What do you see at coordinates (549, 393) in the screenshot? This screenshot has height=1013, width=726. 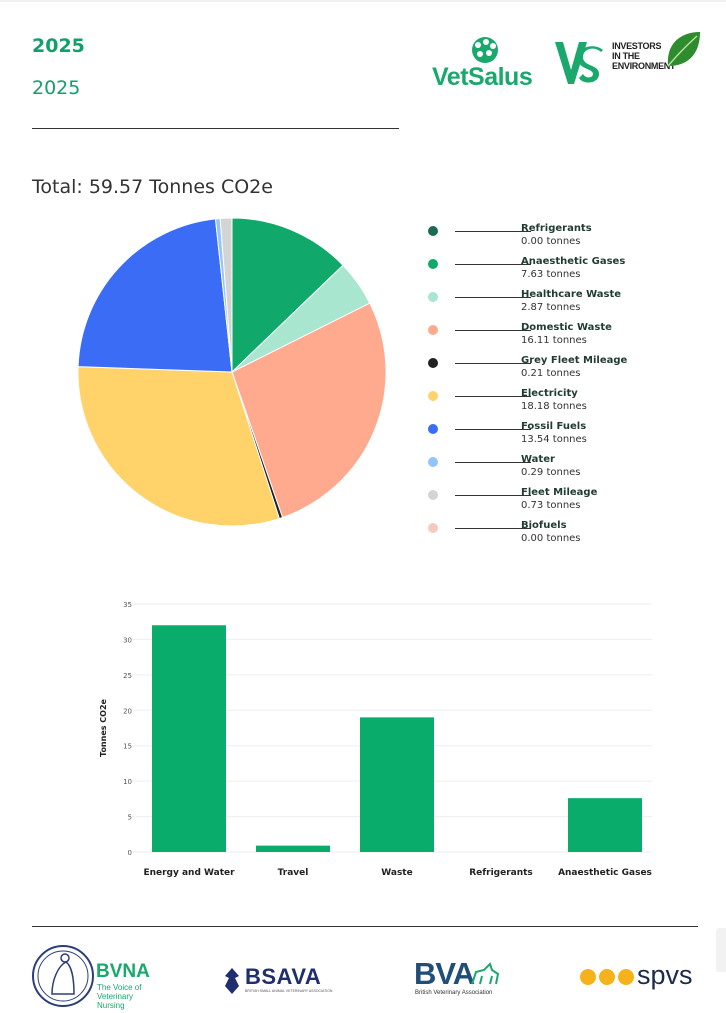 I see `legend-label: Electricity` at bounding box center [549, 393].